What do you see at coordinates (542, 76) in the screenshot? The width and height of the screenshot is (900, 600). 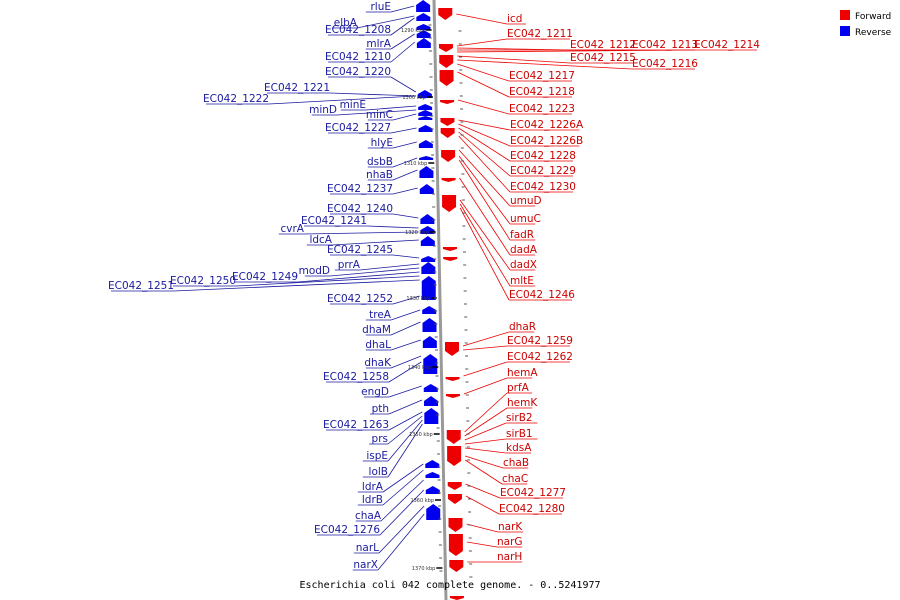 I see `gene-label-ec042-1217: EC042_1217` at bounding box center [542, 76].